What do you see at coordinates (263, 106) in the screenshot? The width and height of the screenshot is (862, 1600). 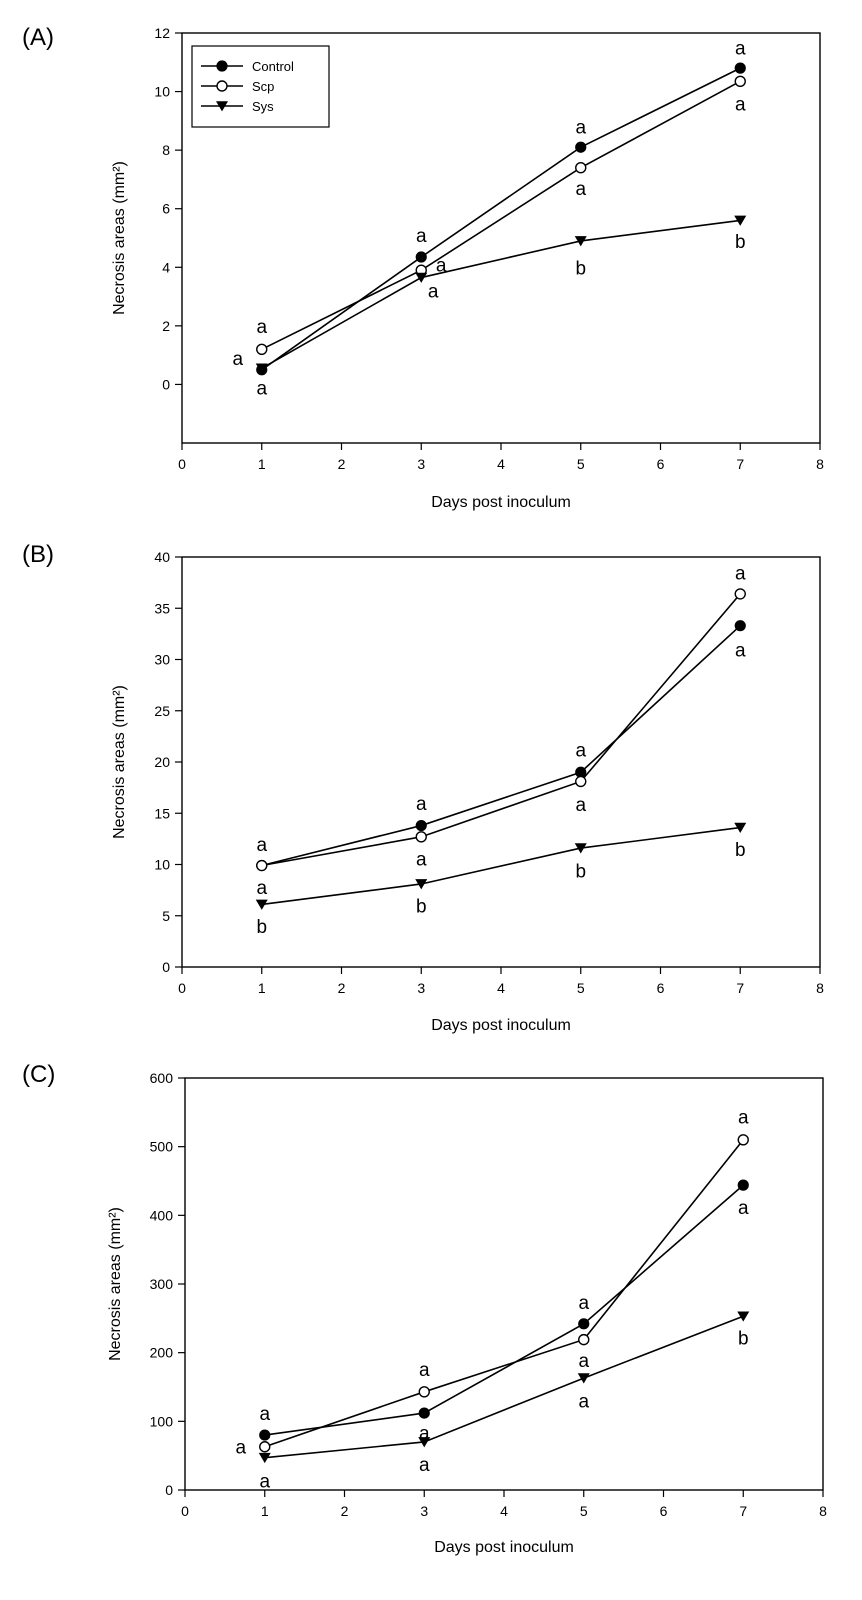 I see `legend-label: Sys` at bounding box center [263, 106].